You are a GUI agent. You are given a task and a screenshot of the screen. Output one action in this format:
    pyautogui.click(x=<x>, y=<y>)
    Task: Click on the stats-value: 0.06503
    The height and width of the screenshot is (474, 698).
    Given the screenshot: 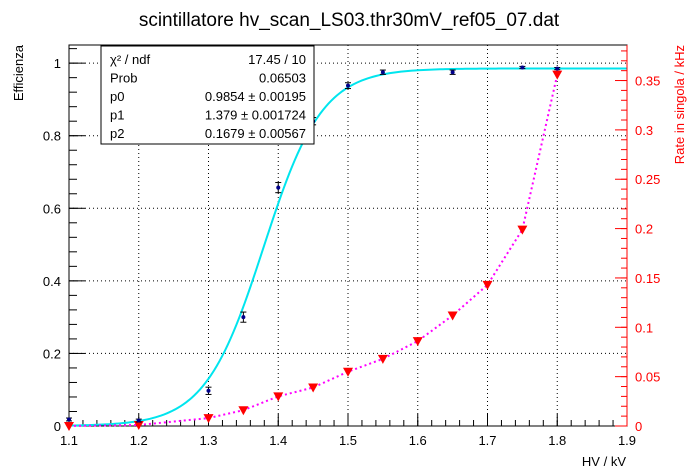 What is the action you would take?
    pyautogui.click(x=282, y=78)
    